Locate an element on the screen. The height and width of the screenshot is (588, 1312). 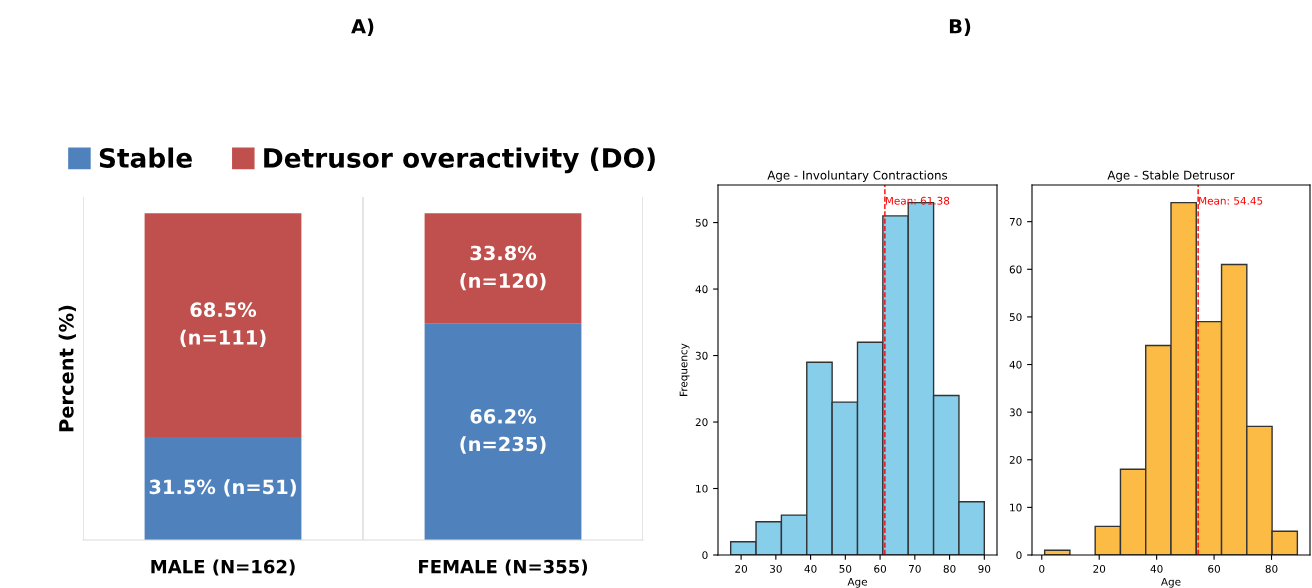
legend-label: Stable is located at coordinates (145, 157).